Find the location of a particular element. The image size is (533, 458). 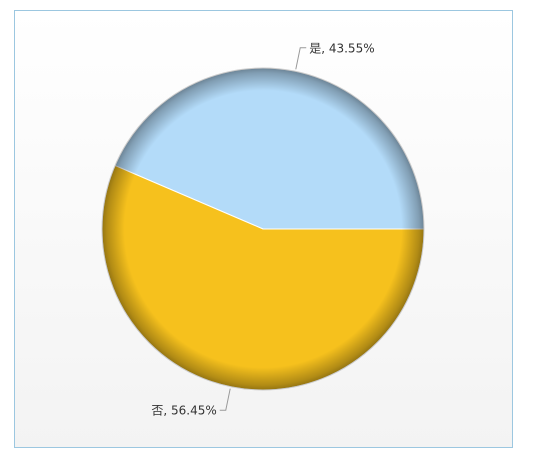

slice-label: 是, 43.55% is located at coordinates (341, 48).